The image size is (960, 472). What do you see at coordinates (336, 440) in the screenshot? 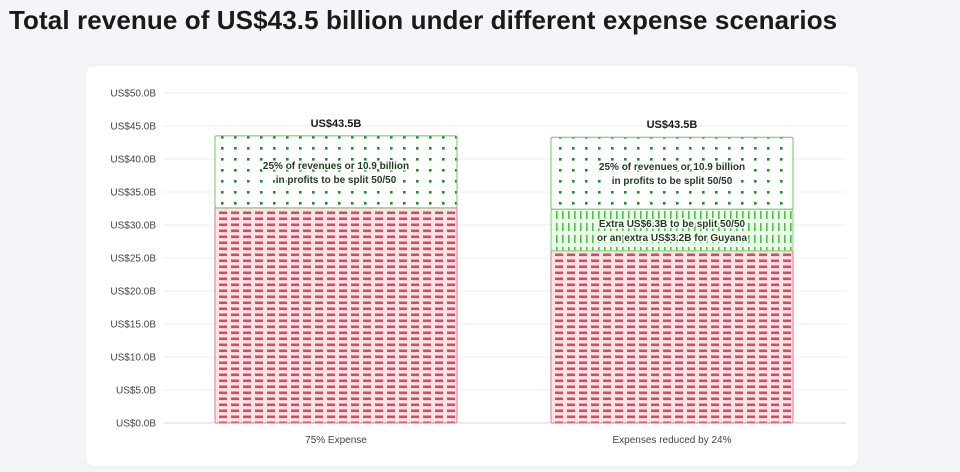
I see `x-category-label: 75% Expense` at bounding box center [336, 440].